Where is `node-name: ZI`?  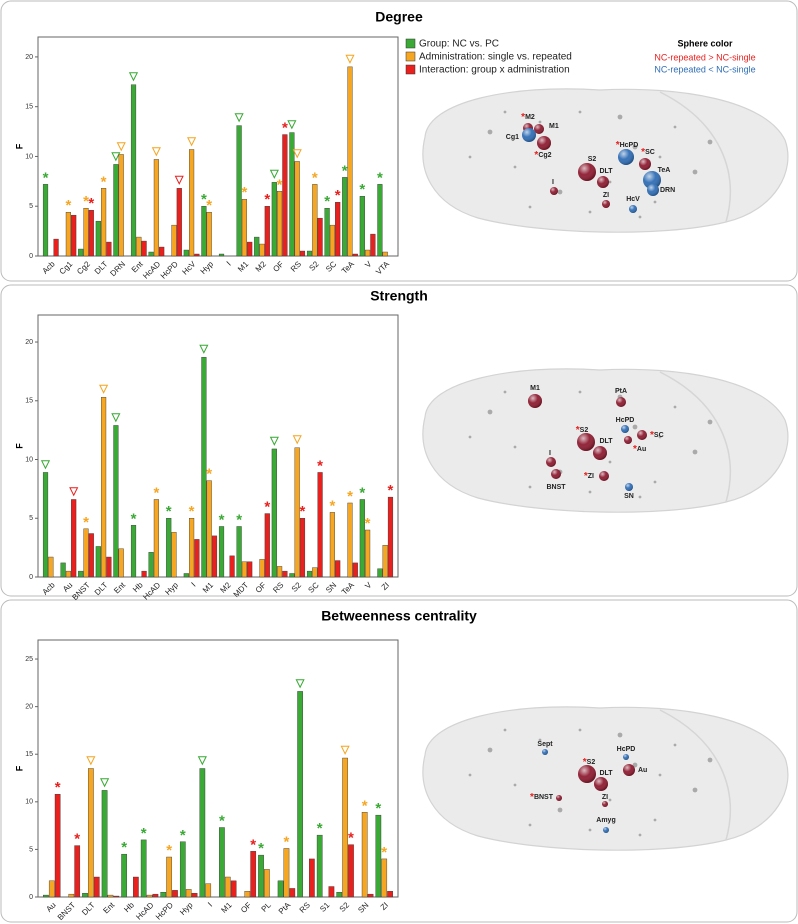
node-name: ZI is located at coordinates (606, 195).